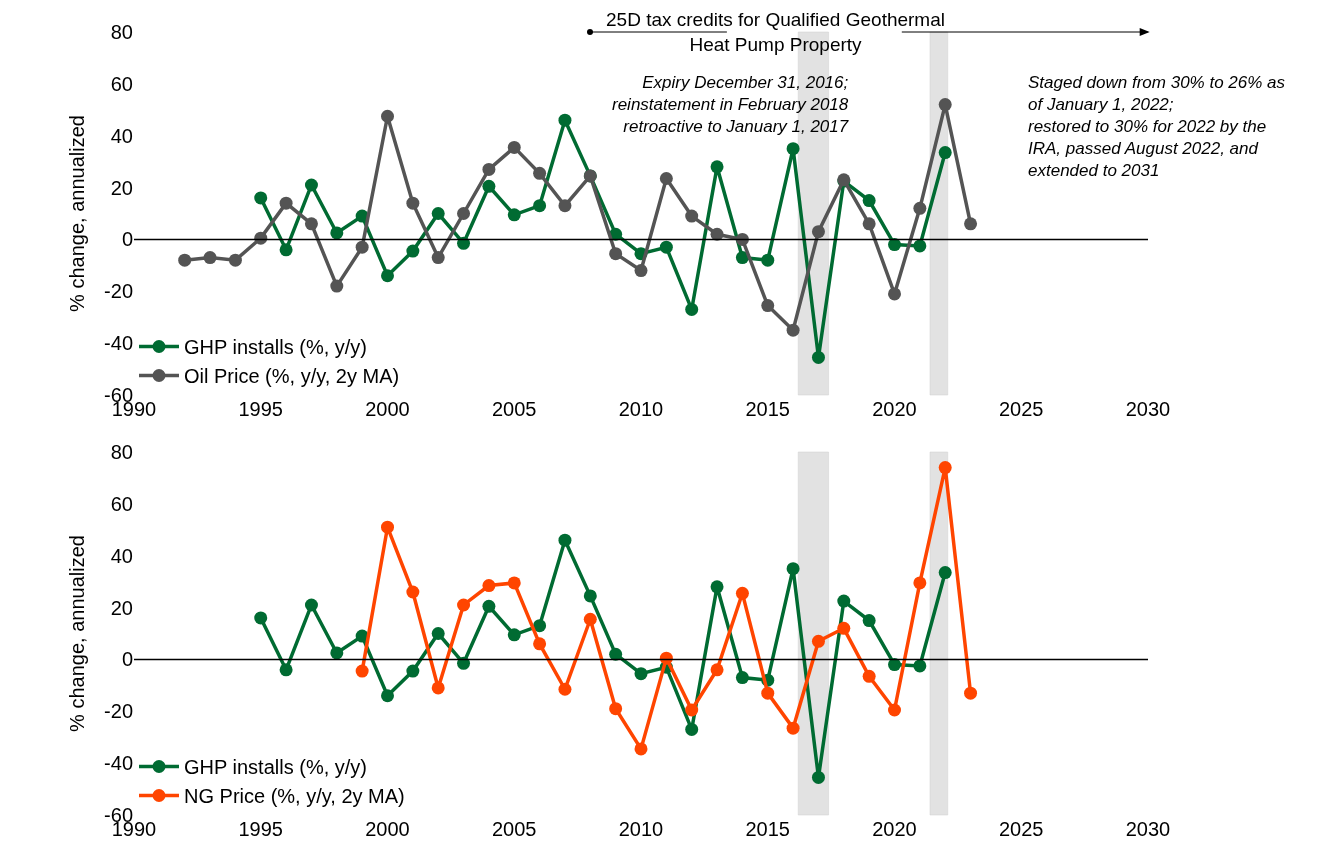 The image size is (1326, 855). I want to click on x-tick-label: 2030, so click(1148, 409).